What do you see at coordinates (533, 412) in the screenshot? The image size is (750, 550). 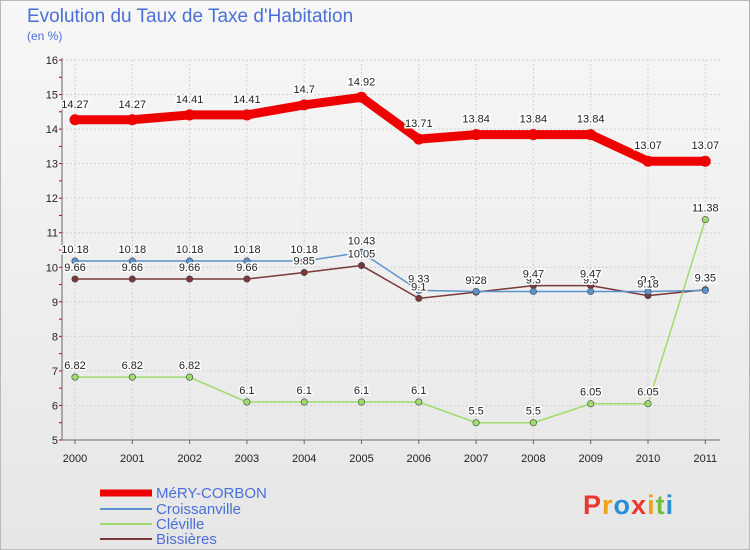 I see `data-label-halo: 5.5` at bounding box center [533, 412].